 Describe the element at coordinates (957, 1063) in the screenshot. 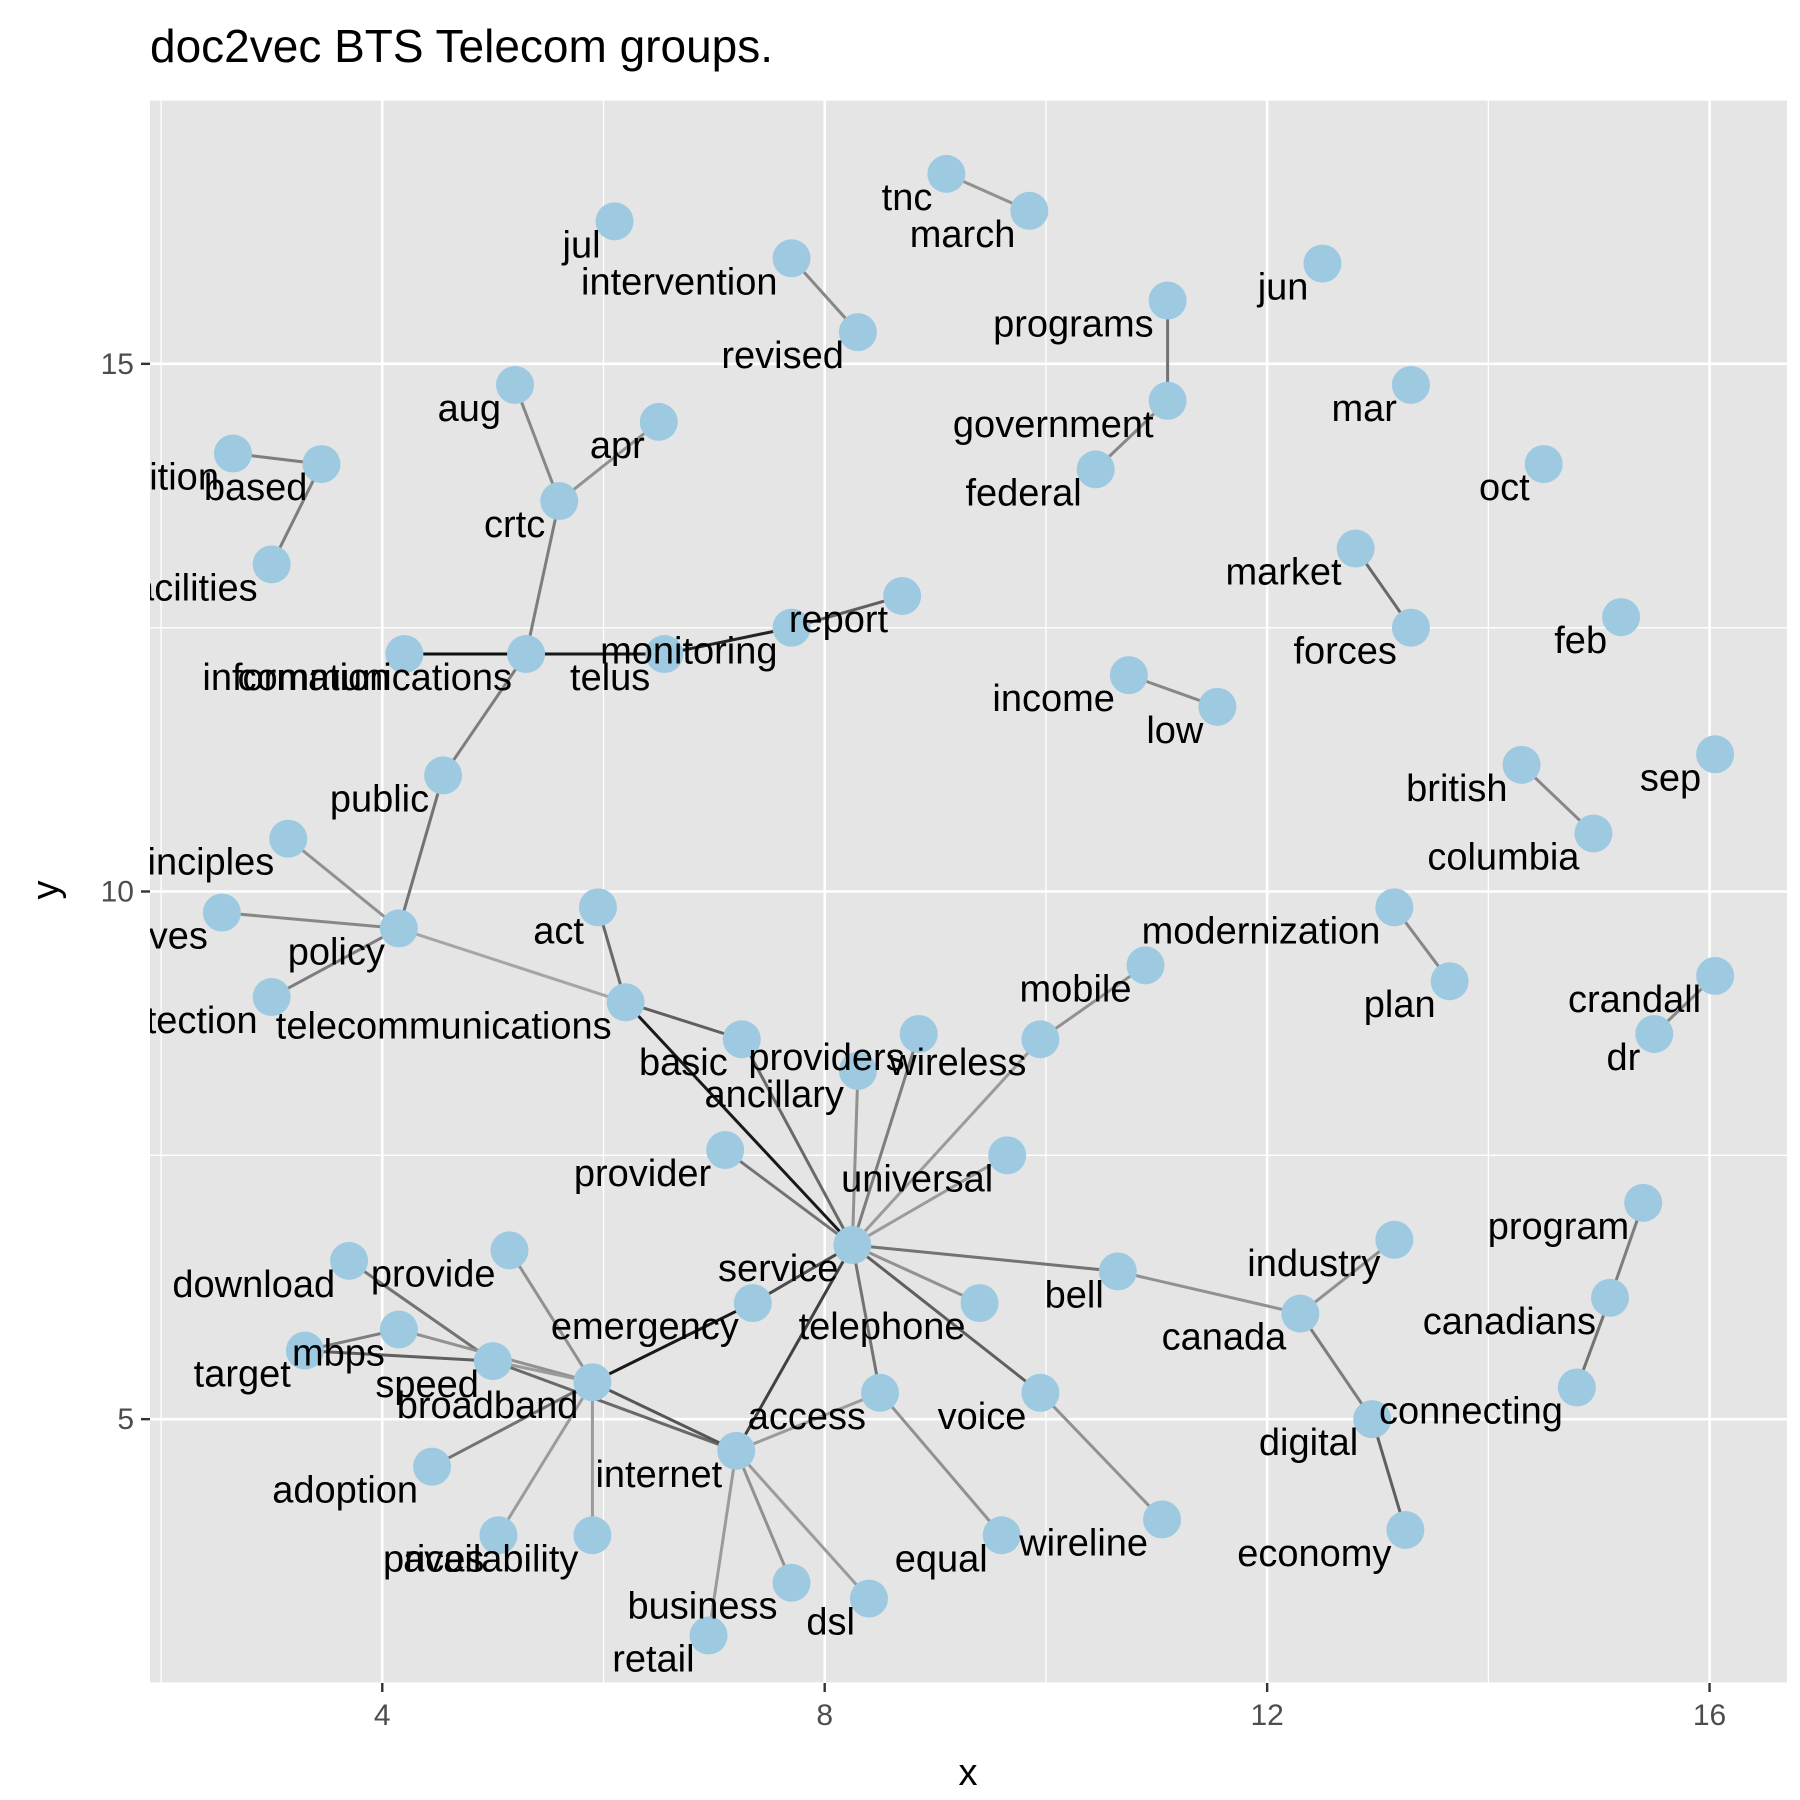

I see `node-label-wireless: wireless` at that location.